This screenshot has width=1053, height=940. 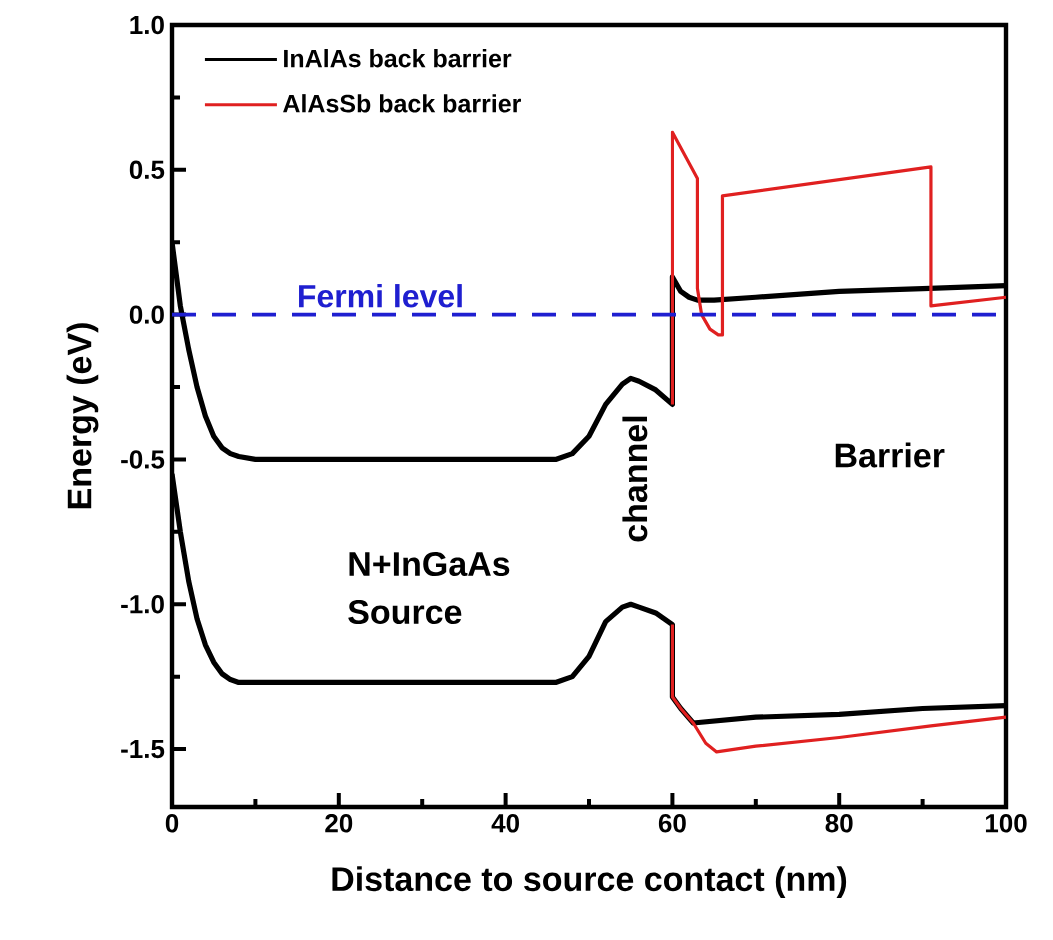 I want to click on y-tick-label: -1.5, so click(x=143, y=749).